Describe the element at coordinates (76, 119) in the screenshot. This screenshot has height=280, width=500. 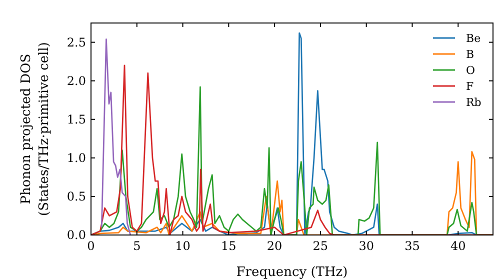
I see `y-tick-label: 1.5` at that location.